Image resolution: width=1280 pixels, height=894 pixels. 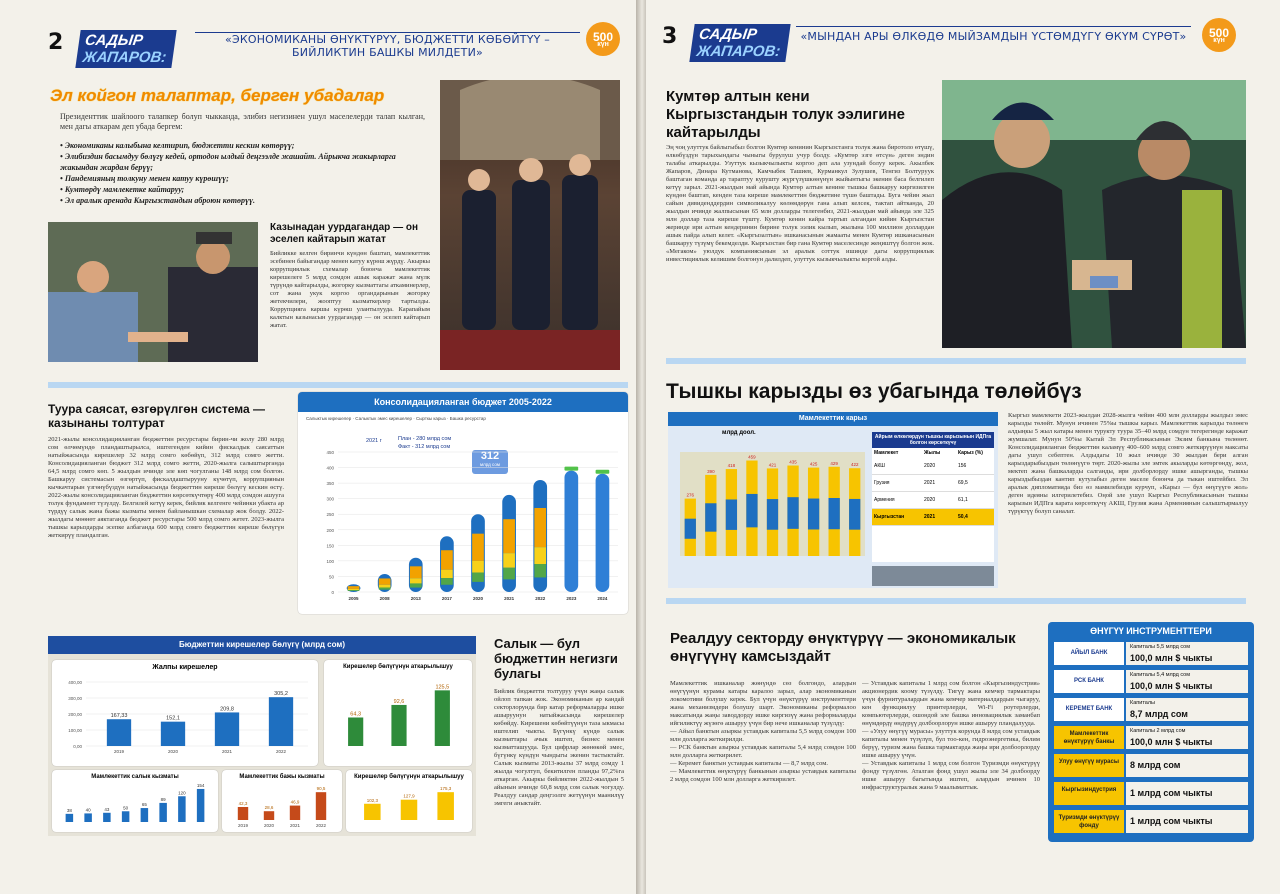 What do you see at coordinates (243, 825) in the screenshot?
I see `tick-label: 2019` at bounding box center [243, 825].